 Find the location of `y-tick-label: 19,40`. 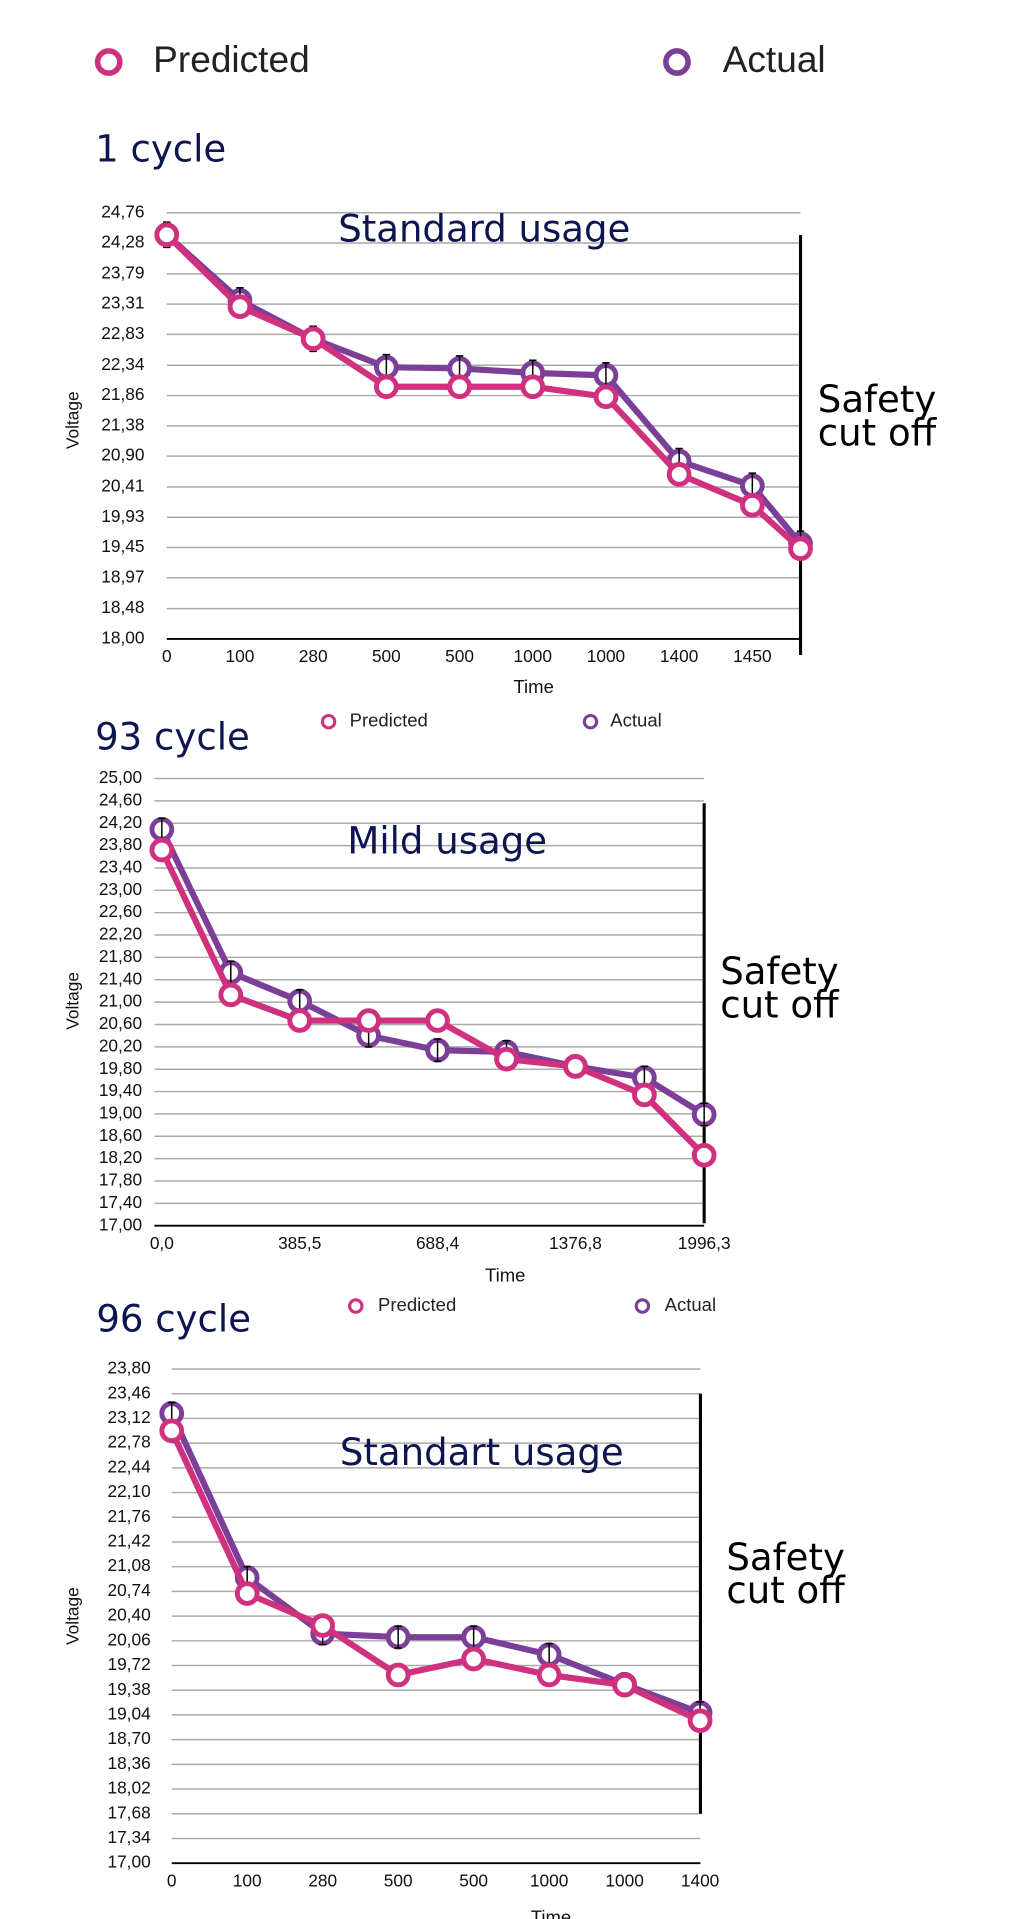

y-tick-label: 19,40 is located at coordinates (120, 1090).